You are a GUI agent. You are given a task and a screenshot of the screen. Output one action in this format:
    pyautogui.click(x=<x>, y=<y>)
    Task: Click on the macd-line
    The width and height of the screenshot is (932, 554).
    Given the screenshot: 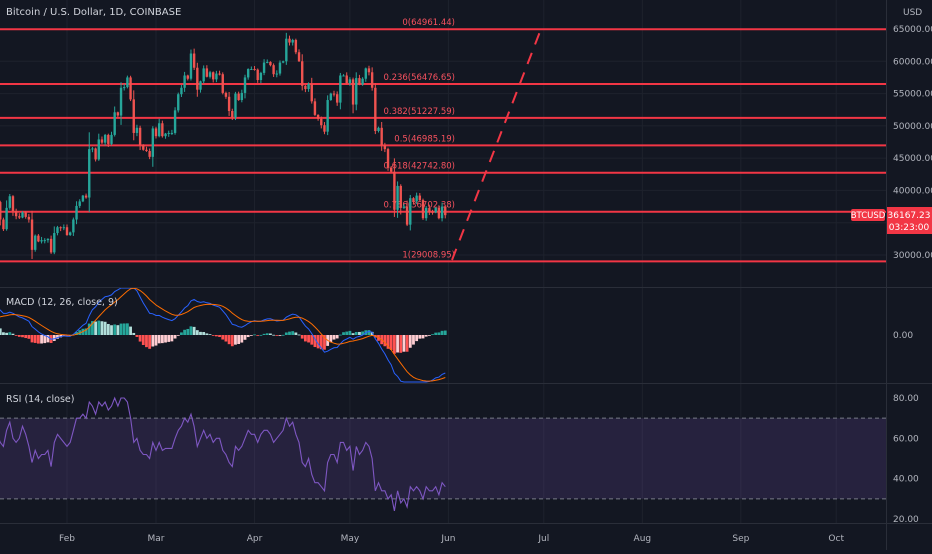 What is the action you would take?
    pyautogui.click(x=223, y=335)
    